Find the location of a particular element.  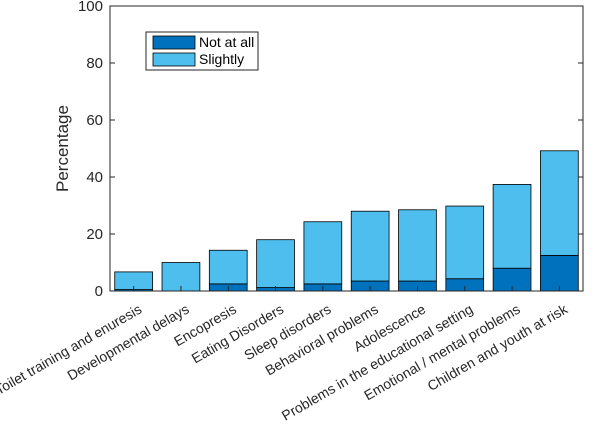

y-tick-label: 20 is located at coordinates (94, 234).